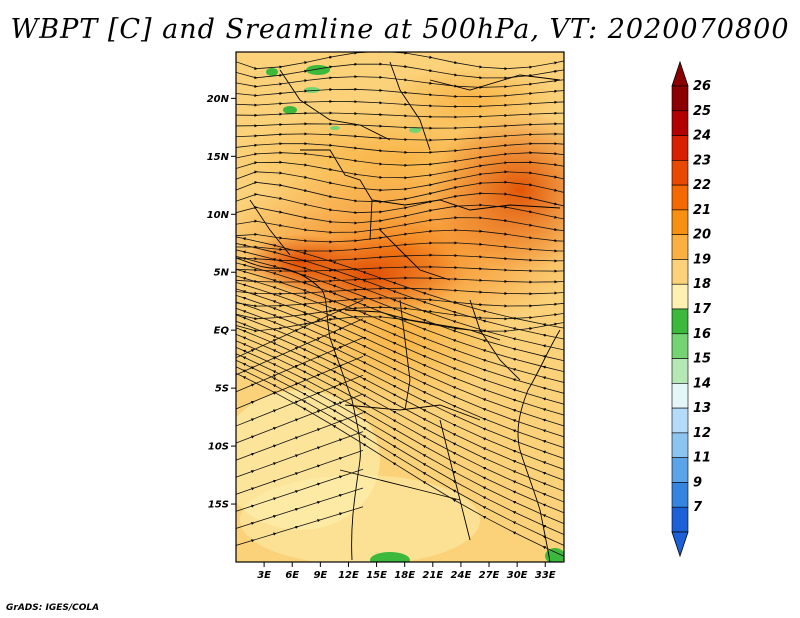  I want to click on colorbar-label: 12, so click(702, 433).